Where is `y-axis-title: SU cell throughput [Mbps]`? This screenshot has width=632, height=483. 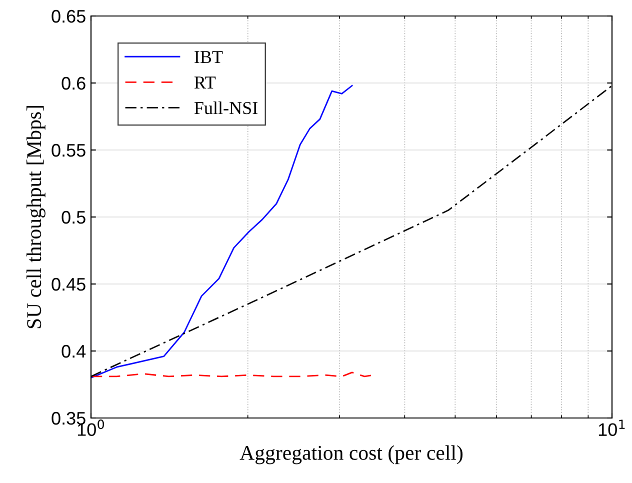
y-axis-title: SU cell throughput [Mbps] is located at coordinates (36, 217).